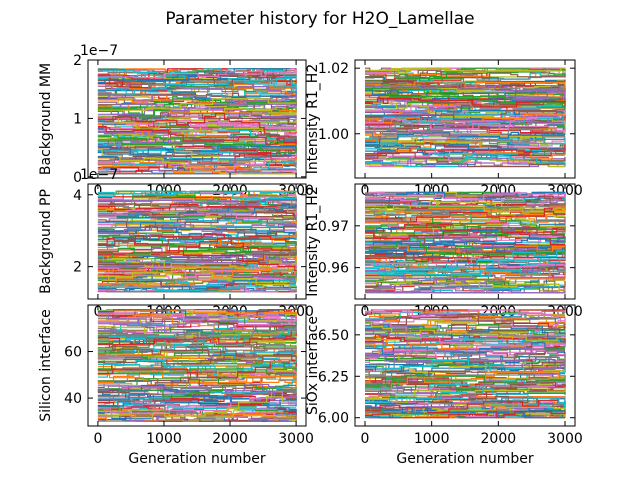 The image size is (640, 480). Describe the element at coordinates (77, 61) in the screenshot. I see `y-tick-label: 2` at that location.